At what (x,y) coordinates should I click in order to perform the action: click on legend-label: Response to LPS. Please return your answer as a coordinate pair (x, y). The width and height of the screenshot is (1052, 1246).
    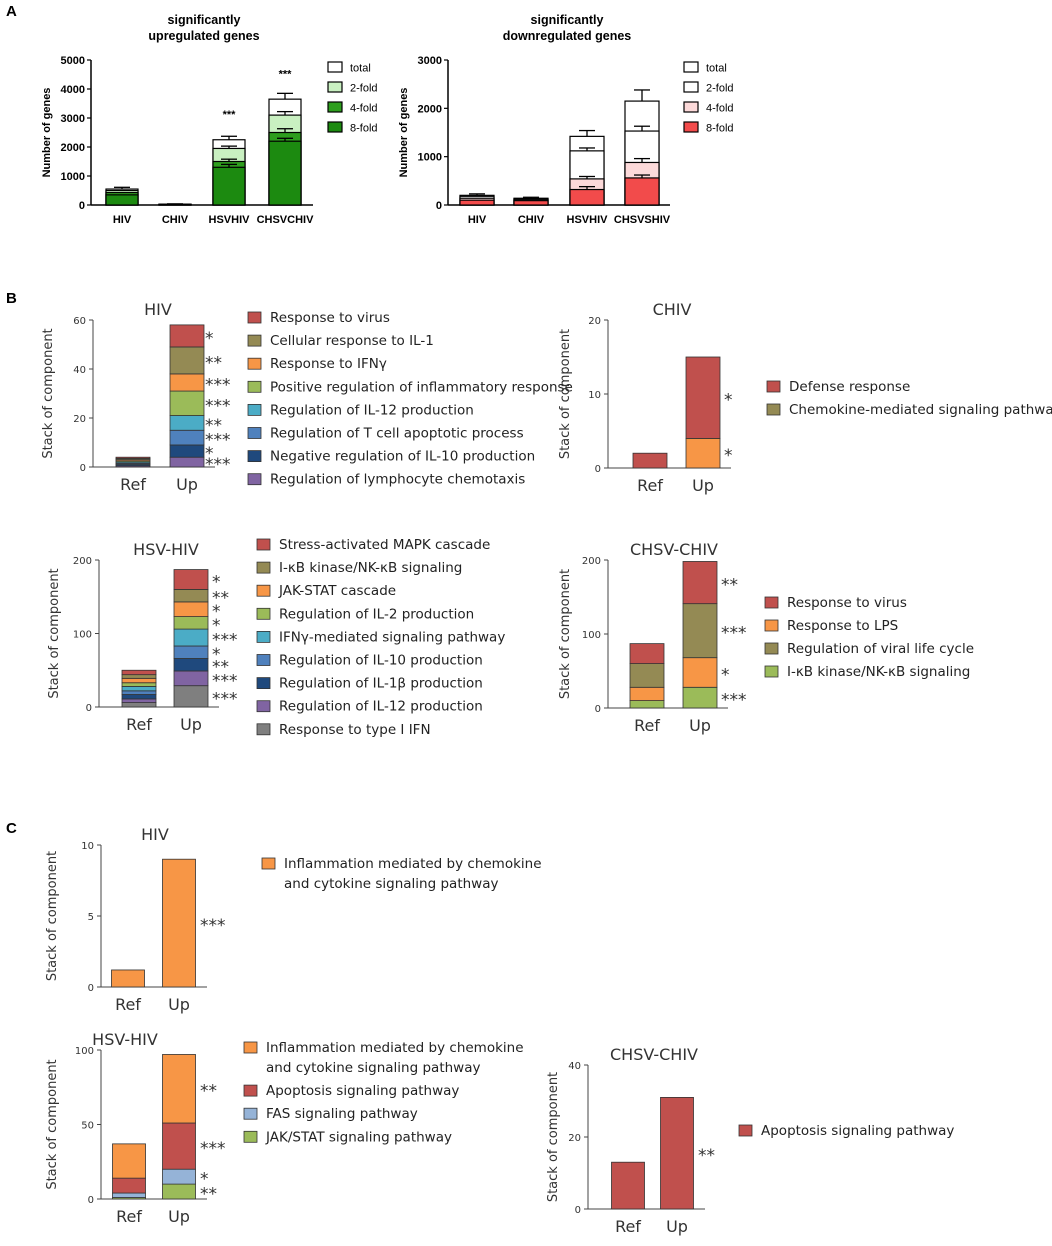
    Looking at the image, I should click on (842, 626).